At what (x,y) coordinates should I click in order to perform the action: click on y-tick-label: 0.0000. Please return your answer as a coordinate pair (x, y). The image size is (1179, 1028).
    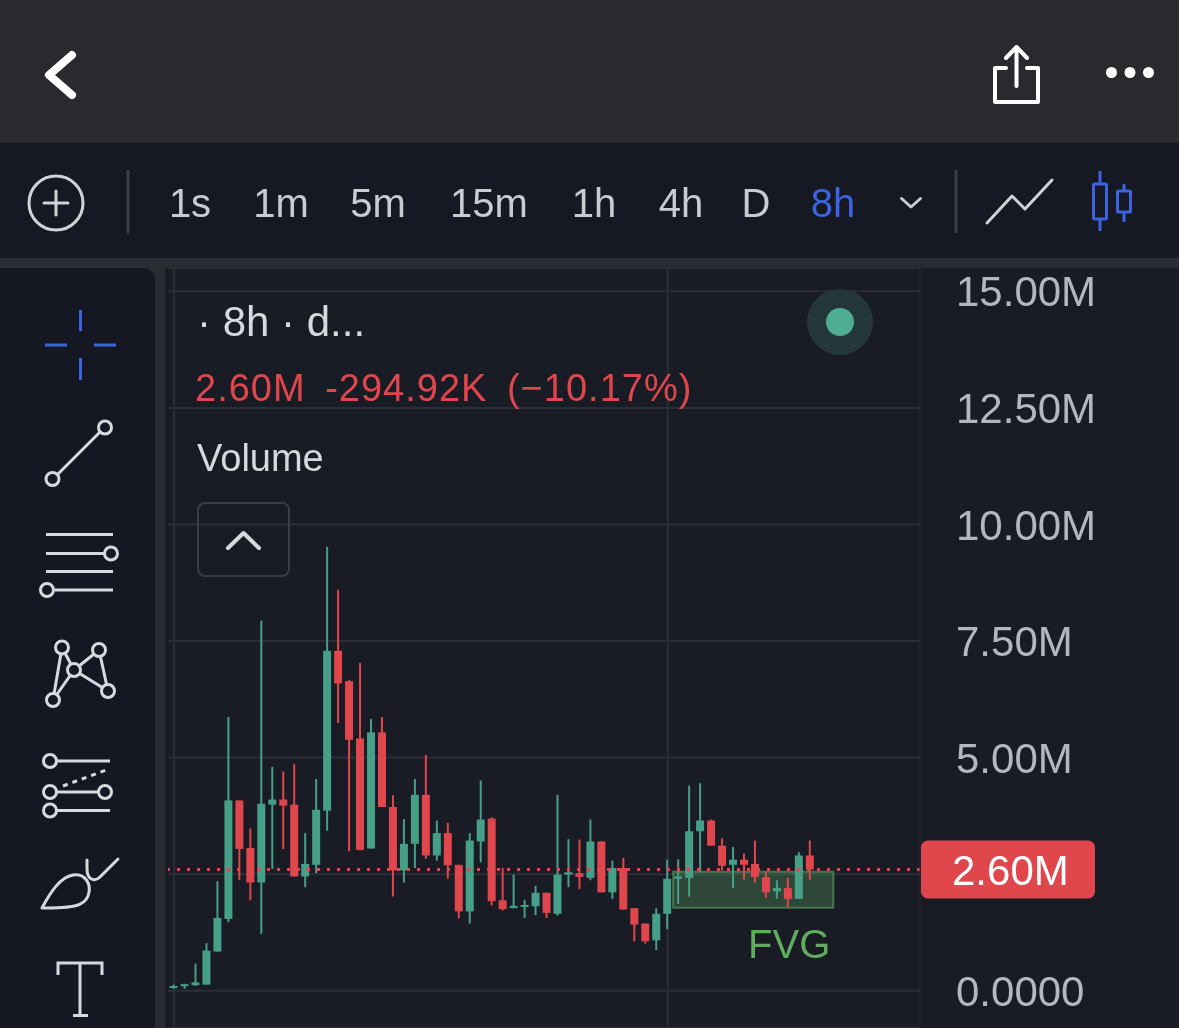
    Looking at the image, I should click on (1020, 991).